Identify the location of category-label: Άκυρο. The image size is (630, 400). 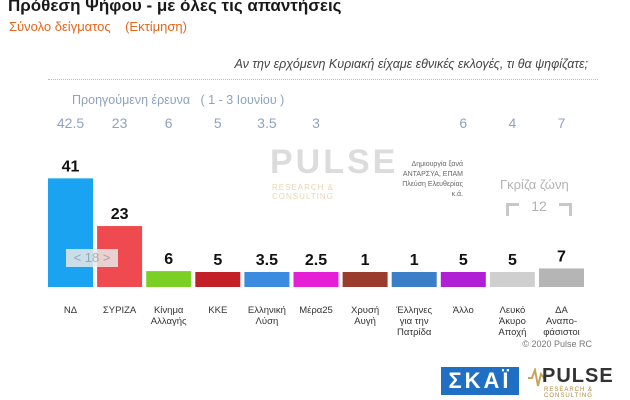
(512, 321).